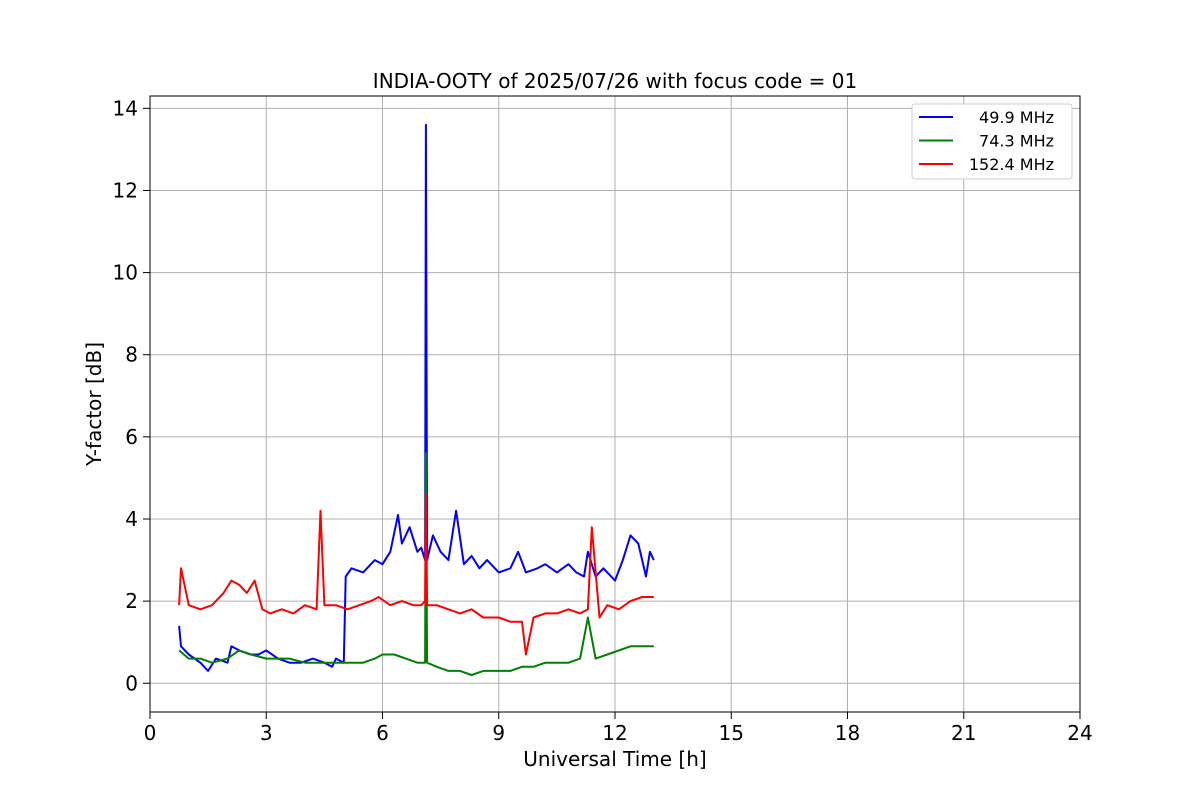  What do you see at coordinates (416, 574) in the screenshot?
I see `series-line-152-4-mhz` at bounding box center [416, 574].